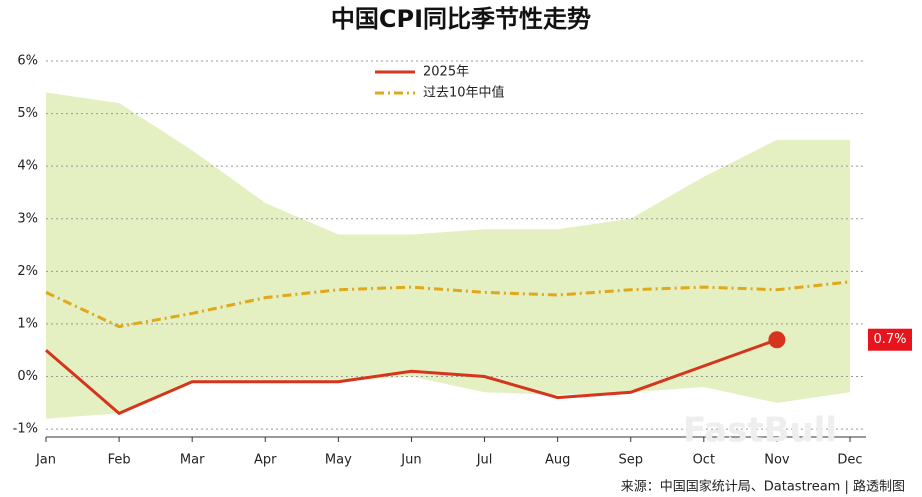 This screenshot has width=922, height=497. I want to click on end-marker, so click(777, 340).